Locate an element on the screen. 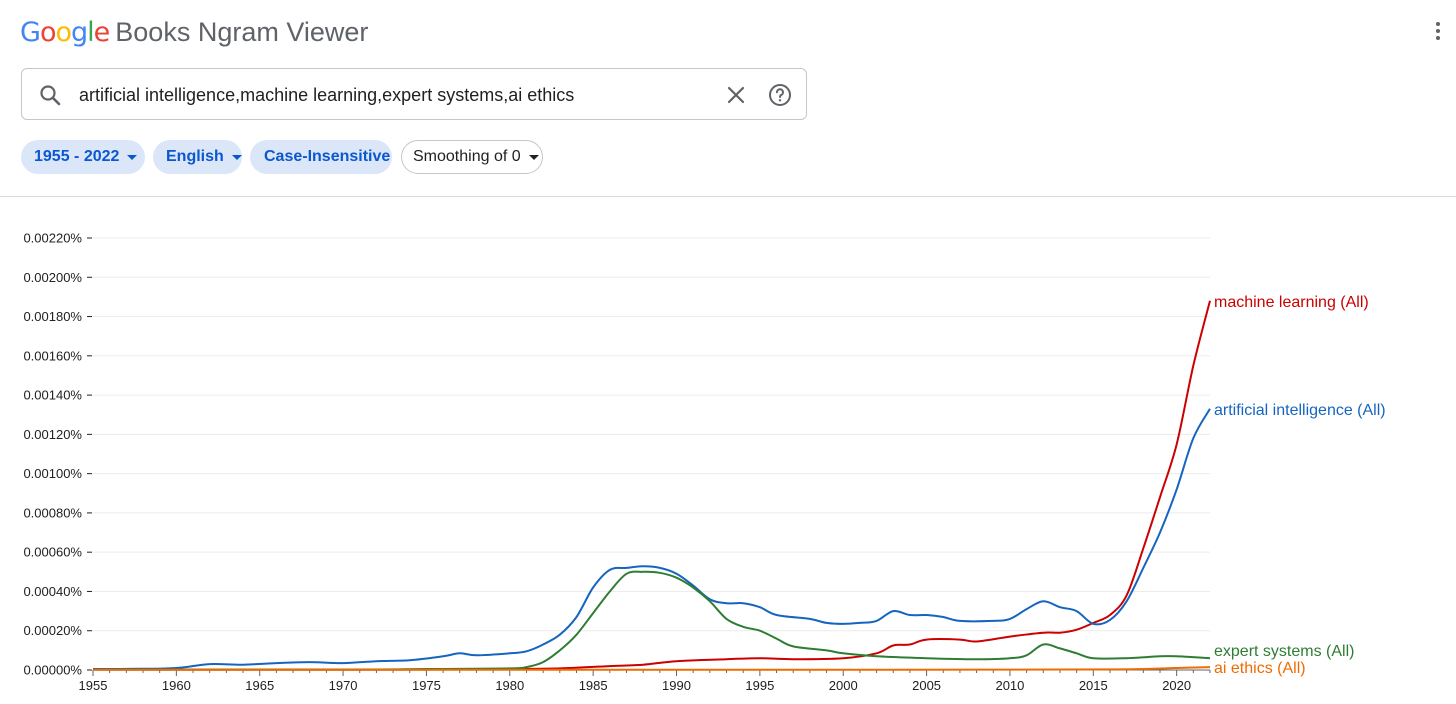 The image size is (1456, 704). y-tick-label: 0.00000% is located at coordinates (52, 670).